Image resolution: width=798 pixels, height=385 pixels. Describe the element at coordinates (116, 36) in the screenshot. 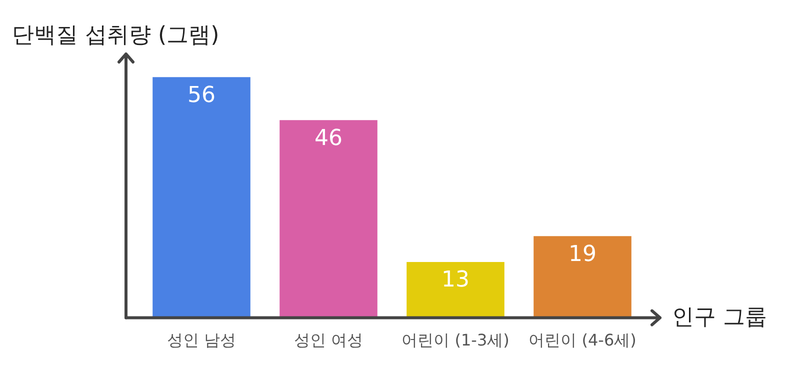

I see `y-axis-title: 단백질 섭취량 (그램)` at that location.